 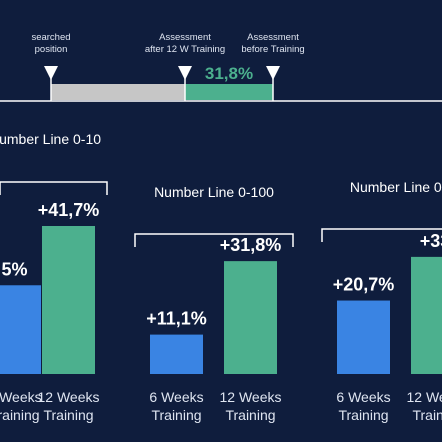 What do you see at coordinates (50, 43) in the screenshot?
I see `marker-searched-label: searched position` at bounding box center [50, 43].